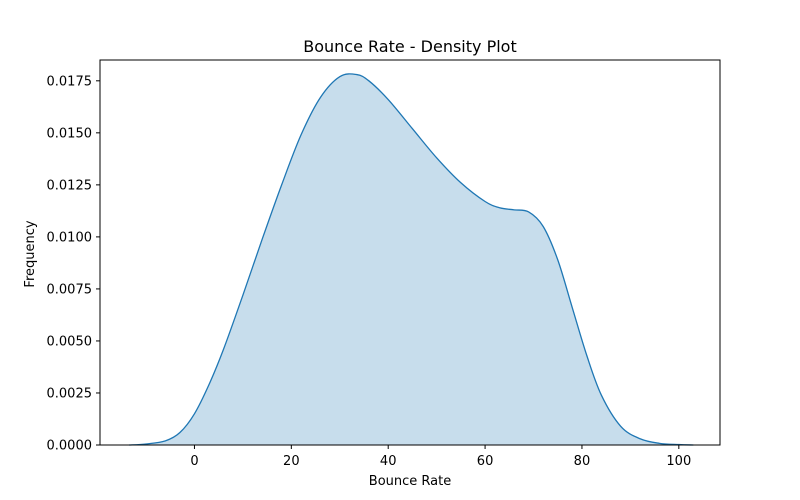 The width and height of the screenshot is (800, 500). Describe the element at coordinates (70, 289) in the screenshot. I see `y-tick-label: 0.0075` at that location.